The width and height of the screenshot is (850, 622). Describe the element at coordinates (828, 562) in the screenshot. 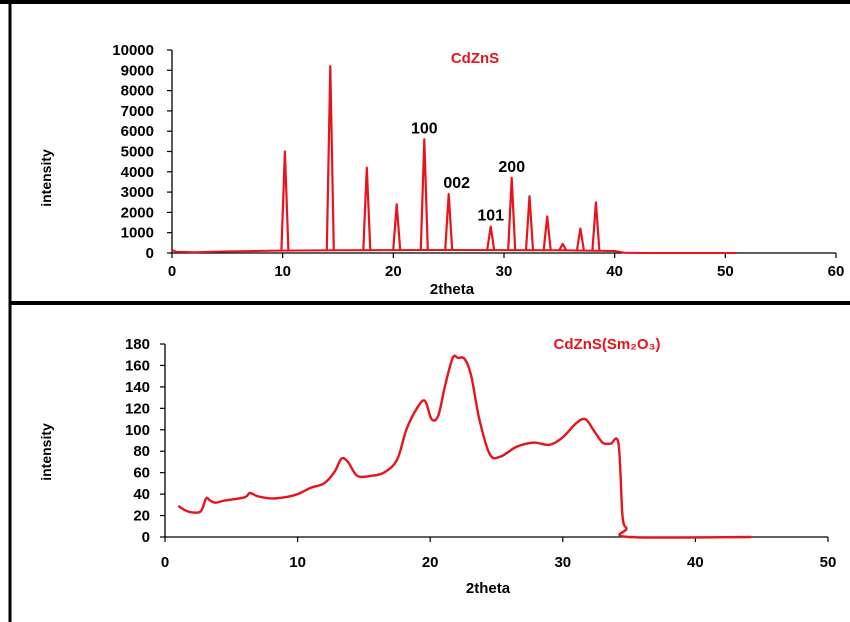

I see `chart-bottom-xtick: 50` at that location.